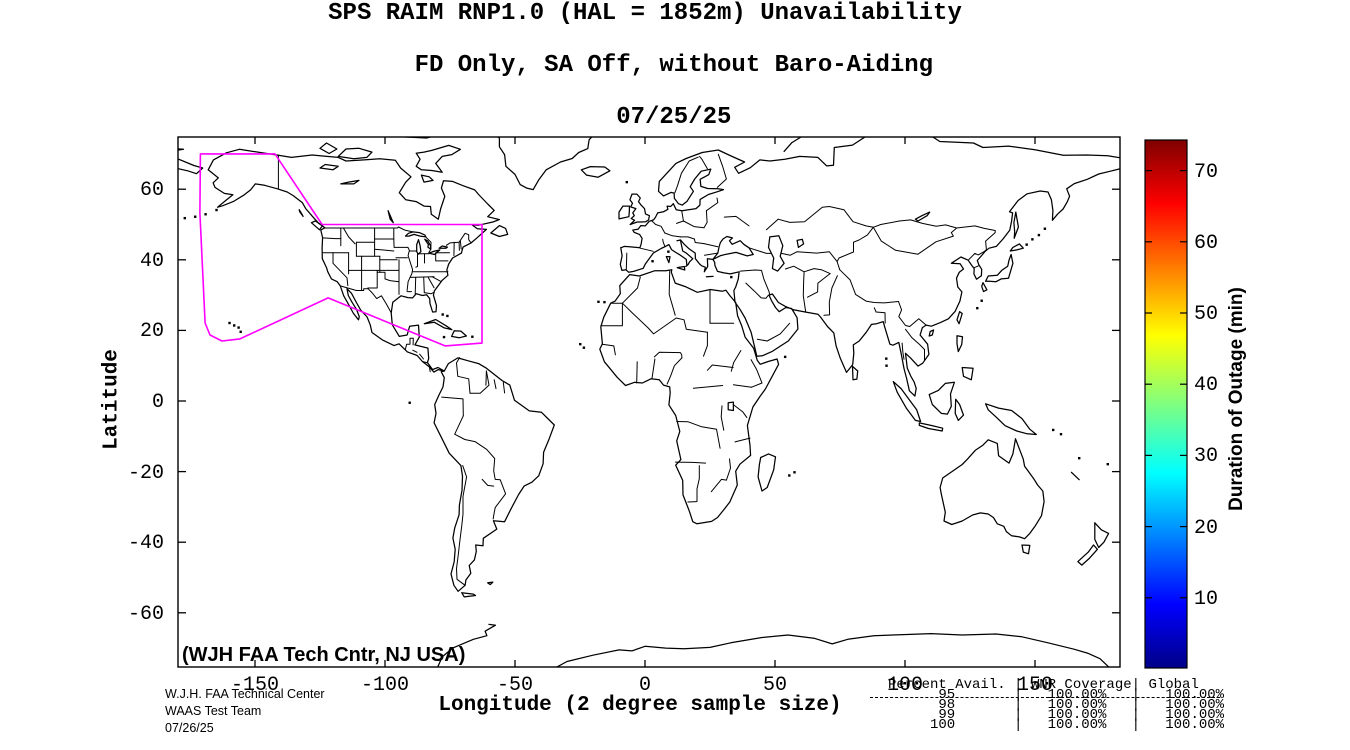 Image resolution: width=1350 pixels, height=750 pixels. Describe the element at coordinates (674, 117) in the screenshot. I see `title-date: 07/25/25` at that location.